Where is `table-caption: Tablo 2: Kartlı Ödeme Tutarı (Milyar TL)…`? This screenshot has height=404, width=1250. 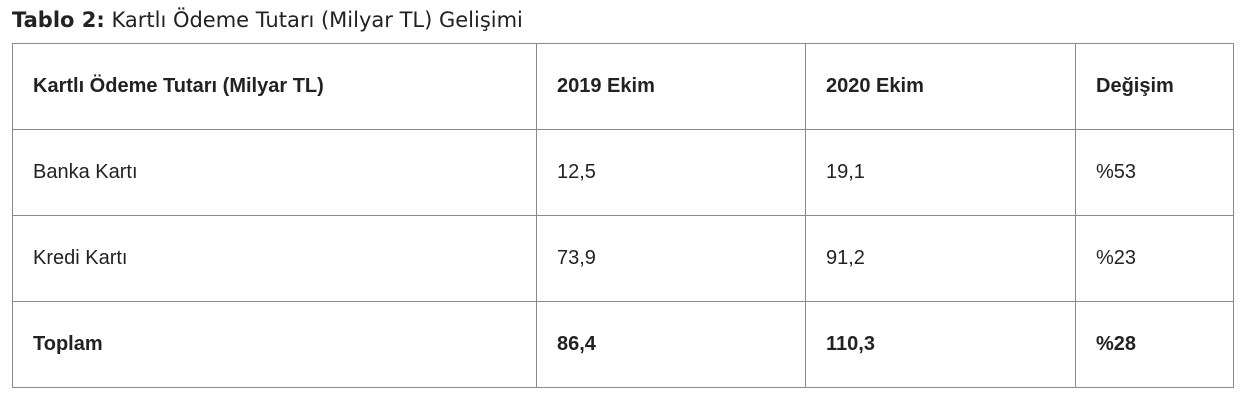 table-caption: Tablo 2: Kartlı Ödeme Tutarı (Milyar TL)… is located at coordinates (267, 20).